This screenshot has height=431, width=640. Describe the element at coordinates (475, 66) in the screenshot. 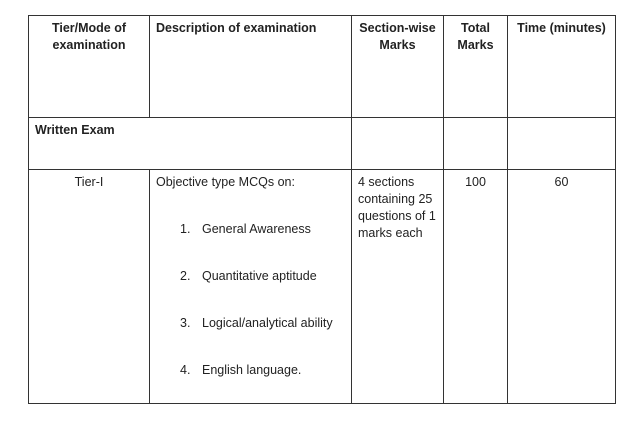

I see `header-total-marks: Total Marks` at that location.